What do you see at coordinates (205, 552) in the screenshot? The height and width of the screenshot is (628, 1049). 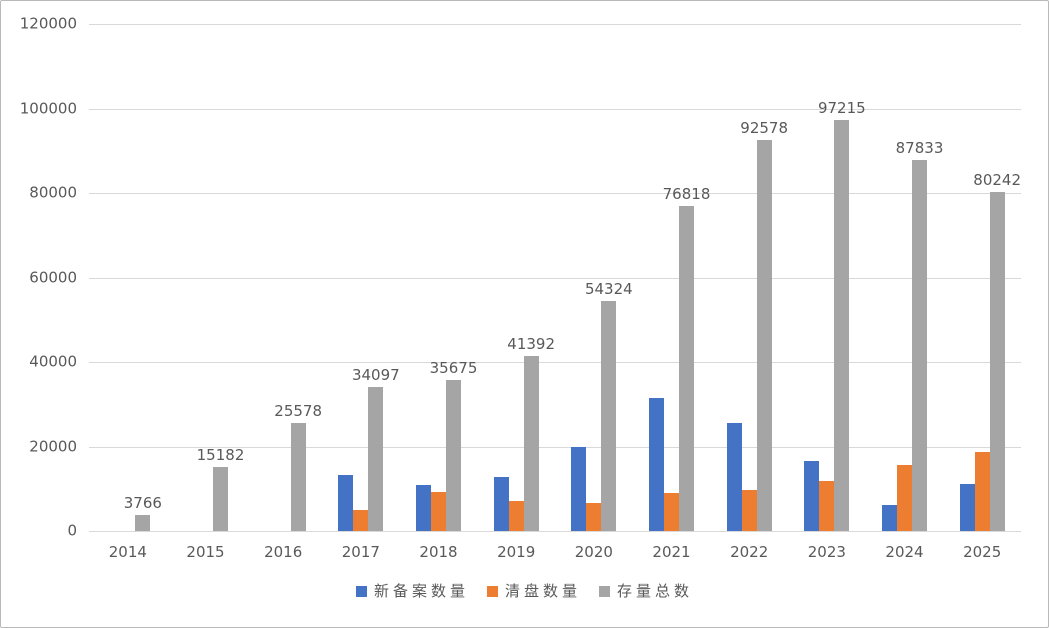 I see `x-axis-tick-label: 2015` at bounding box center [205, 552].